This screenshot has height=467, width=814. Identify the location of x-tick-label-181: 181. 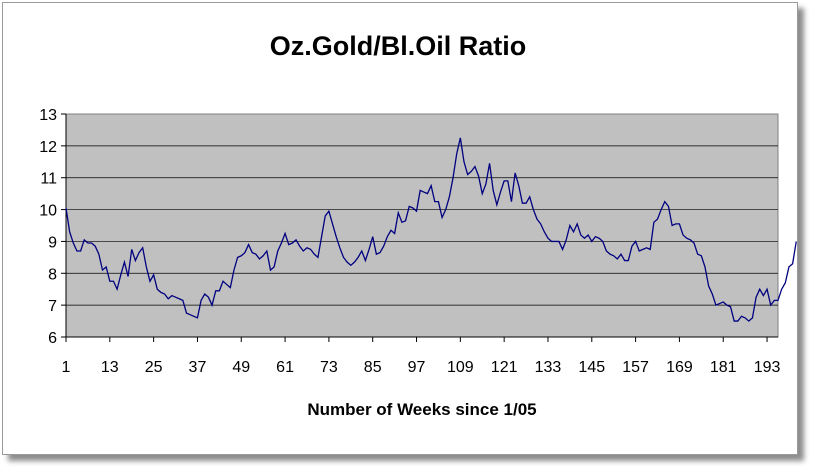
(723, 367).